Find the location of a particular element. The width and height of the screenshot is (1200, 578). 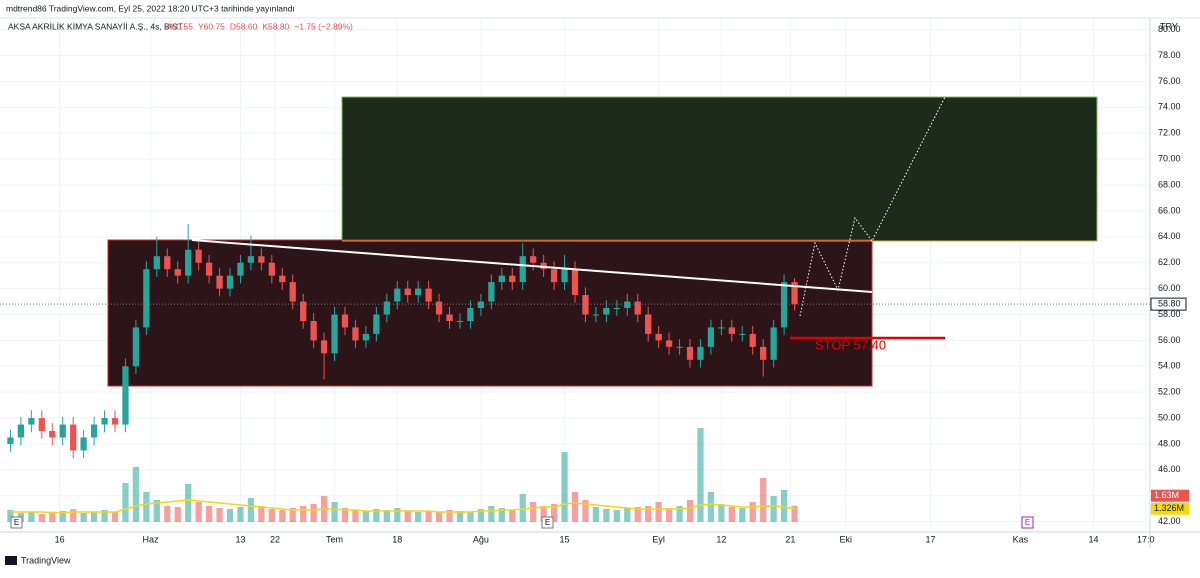

x-tick-label: Eyl is located at coordinates (658, 539).